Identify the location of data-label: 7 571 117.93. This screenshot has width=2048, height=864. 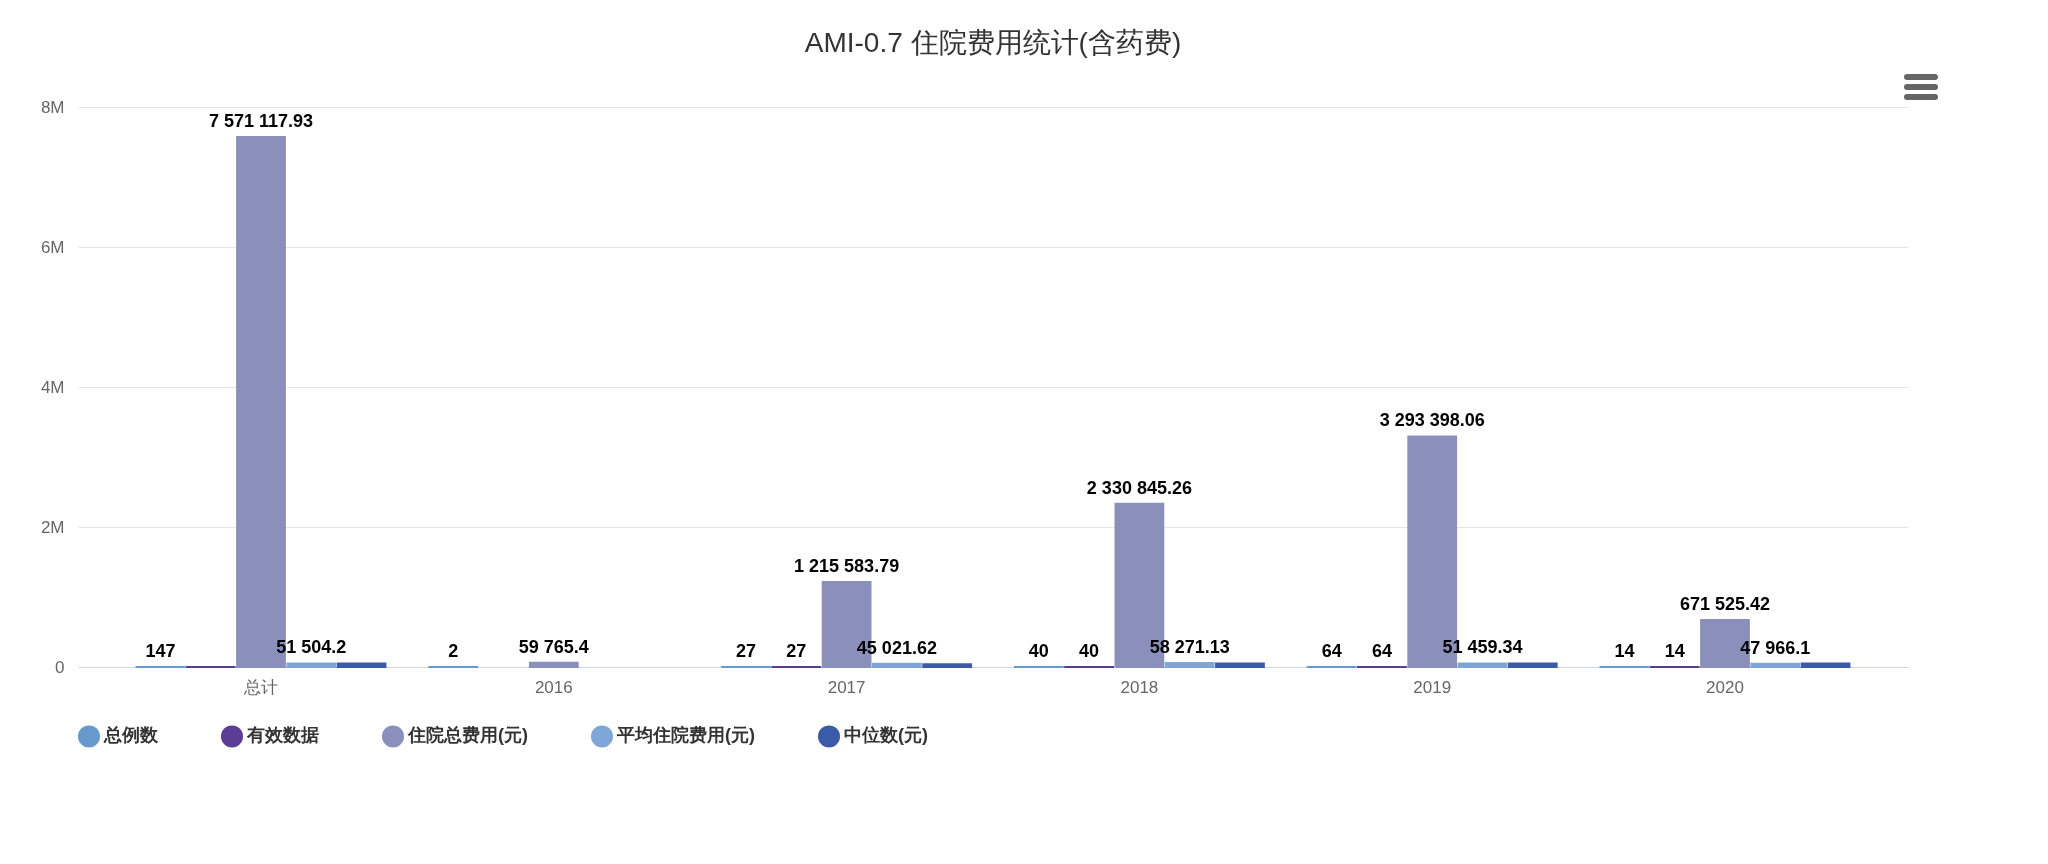
(261, 121).